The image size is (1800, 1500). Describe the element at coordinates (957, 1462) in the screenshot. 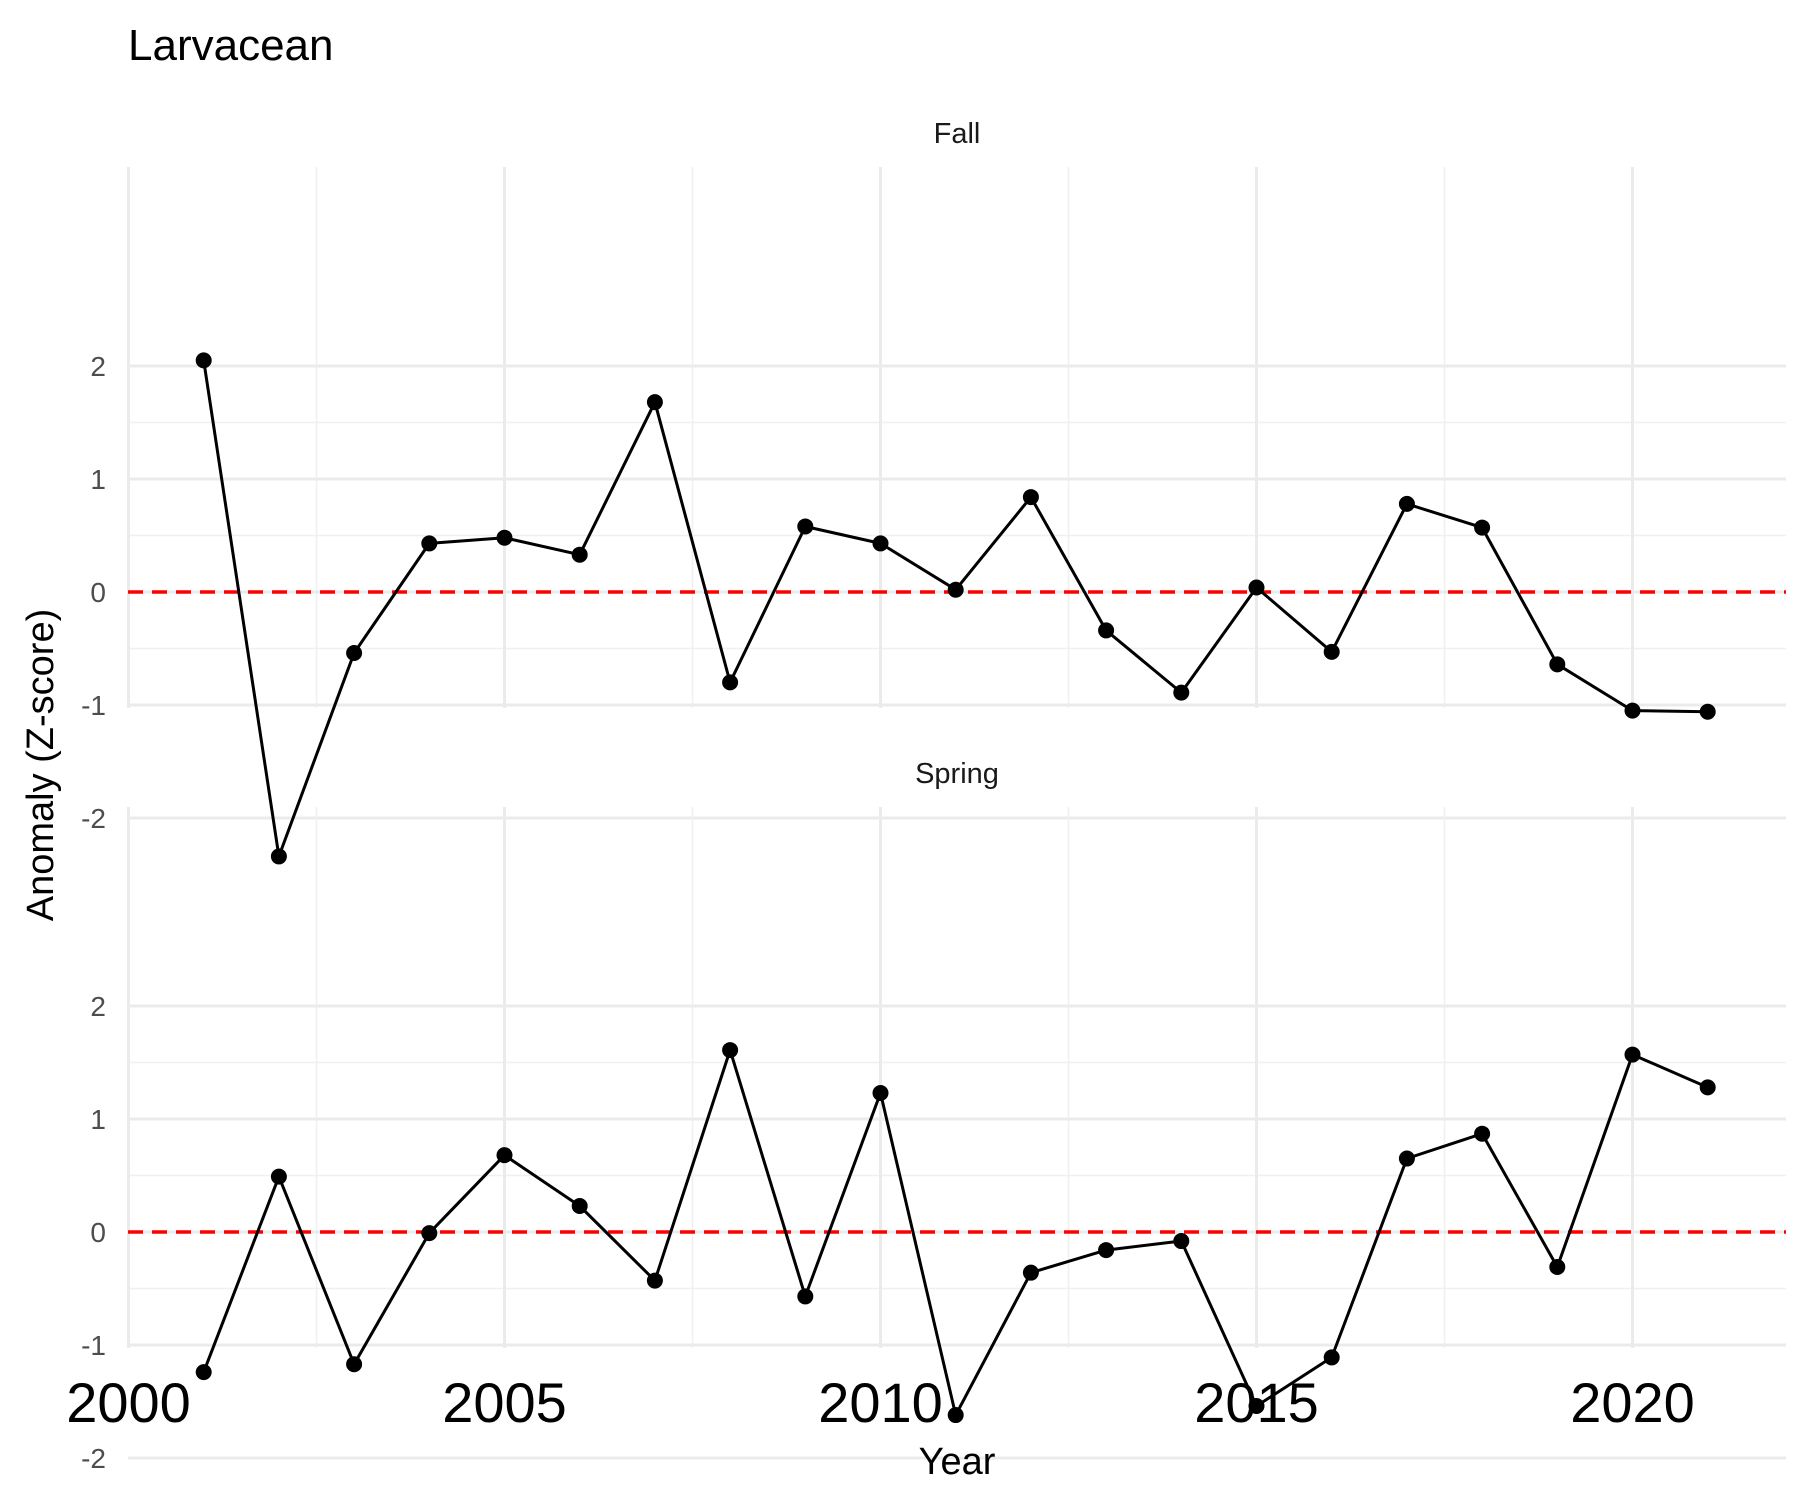

I see `x-axis-label: Year` at that location.